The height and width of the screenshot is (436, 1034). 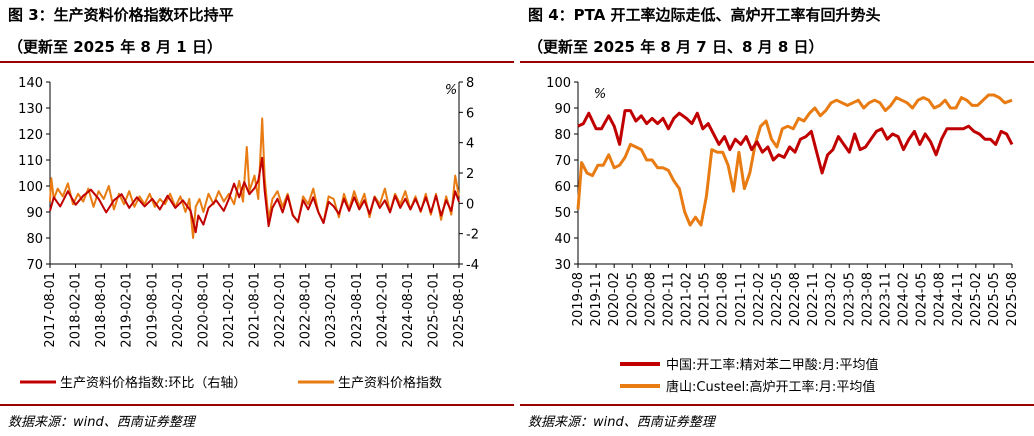 I want to click on x-tick-label: 2021-08-01, so click(x=255, y=310).